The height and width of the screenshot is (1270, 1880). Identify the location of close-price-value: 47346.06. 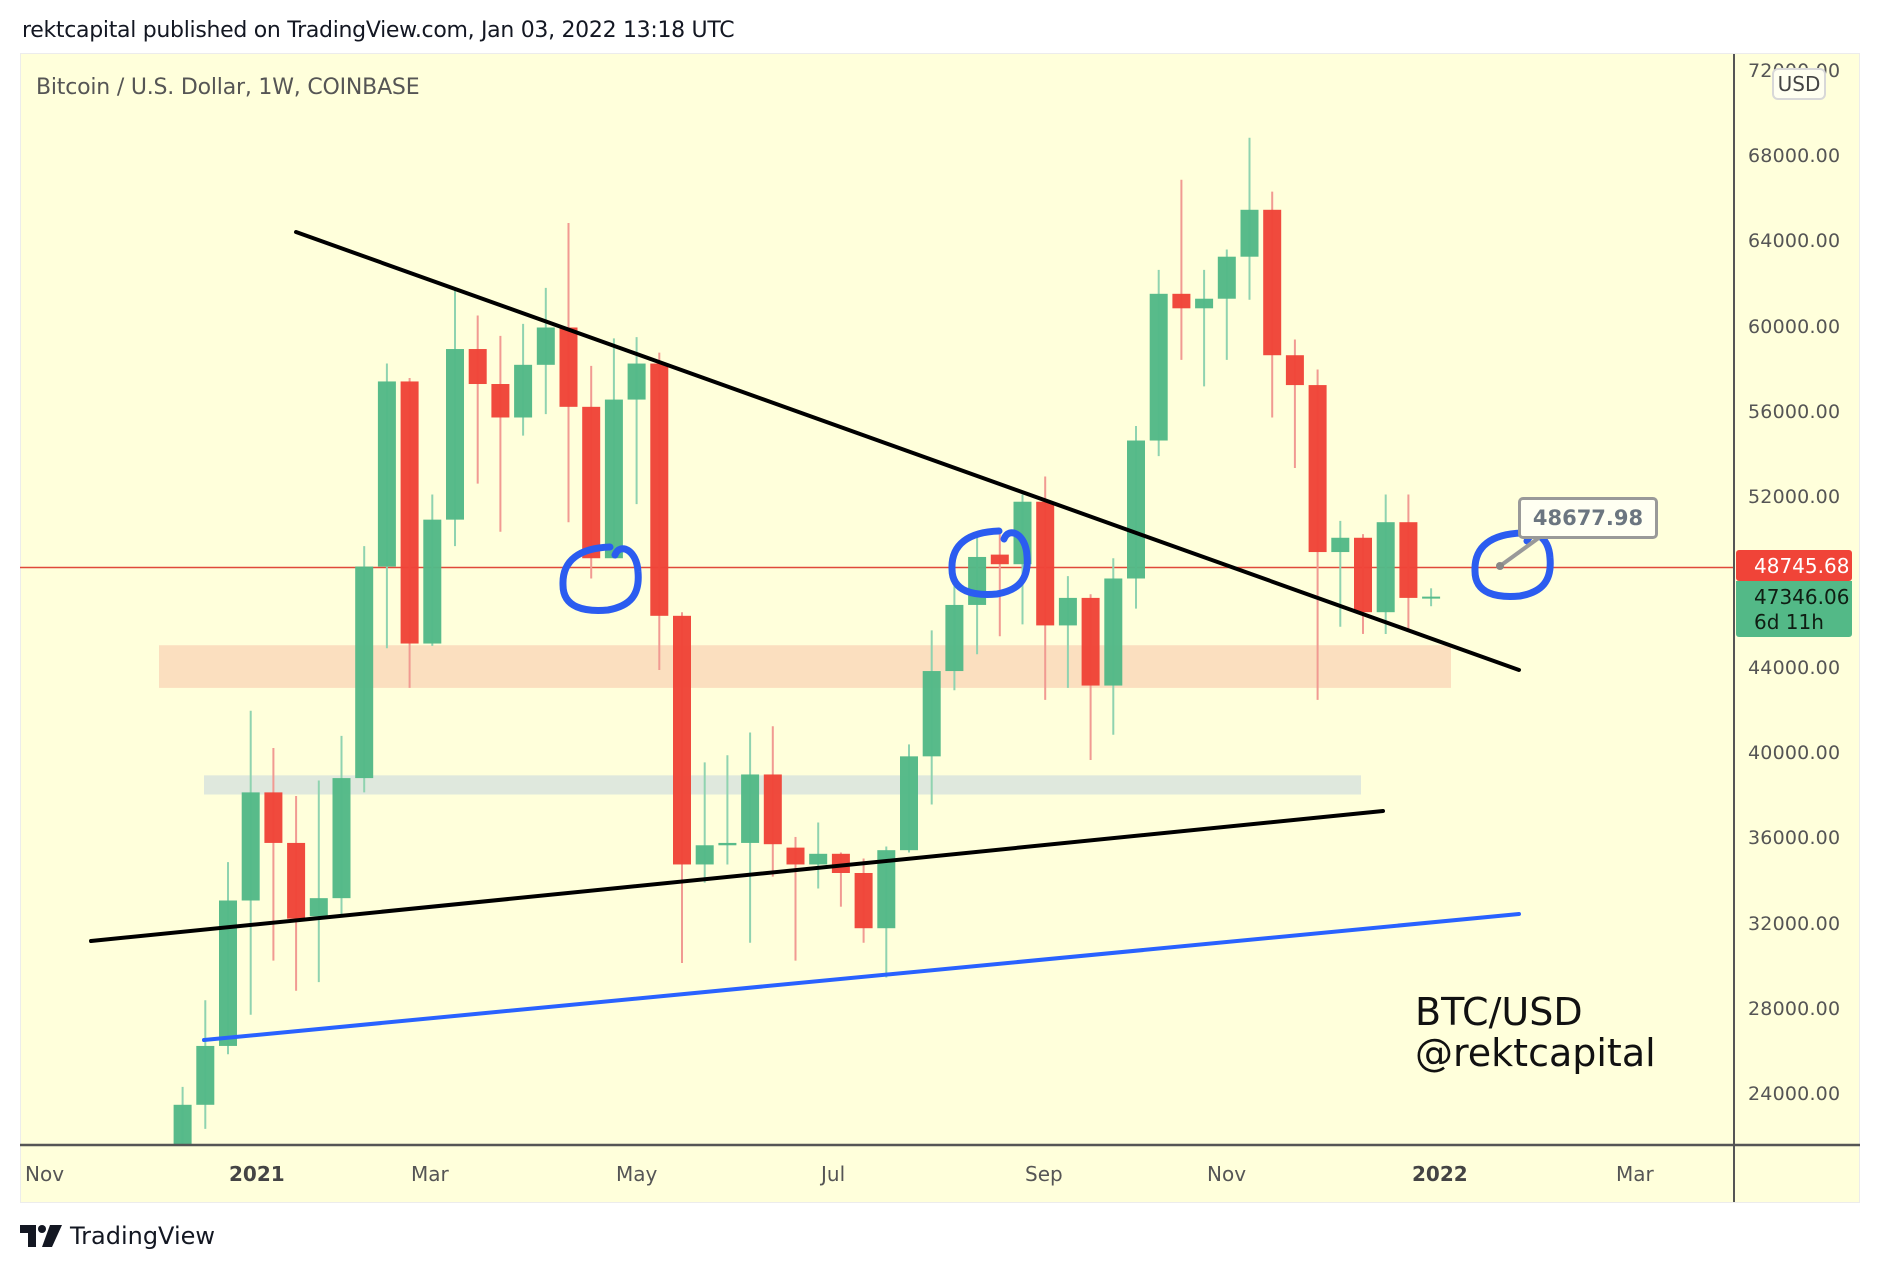
(1802, 597).